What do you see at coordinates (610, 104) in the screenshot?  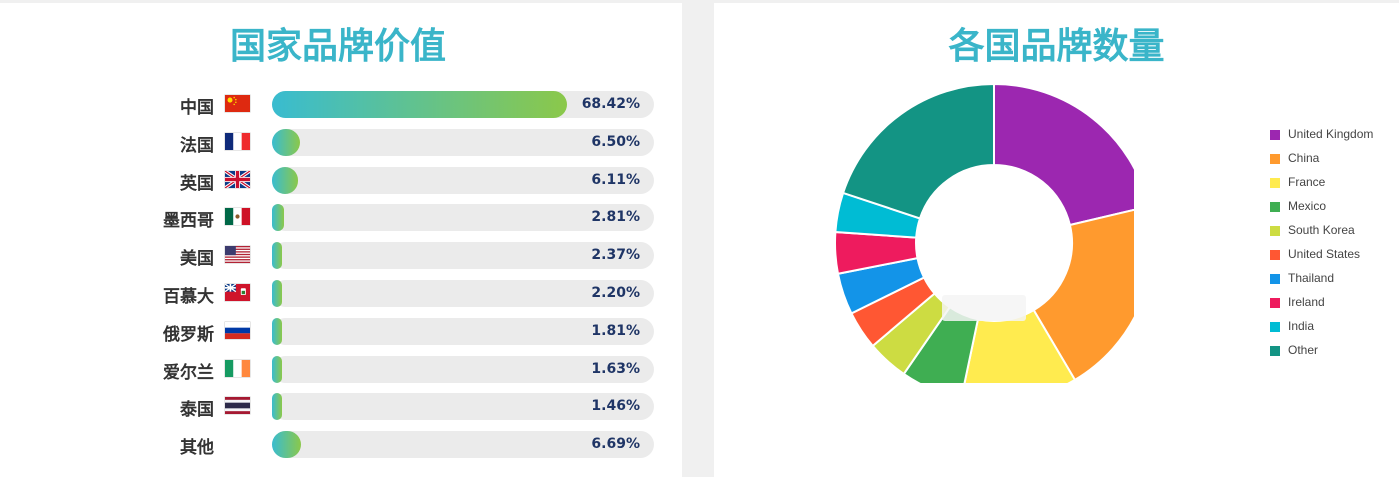 I see `bar-value-label: 68.42%` at bounding box center [610, 104].